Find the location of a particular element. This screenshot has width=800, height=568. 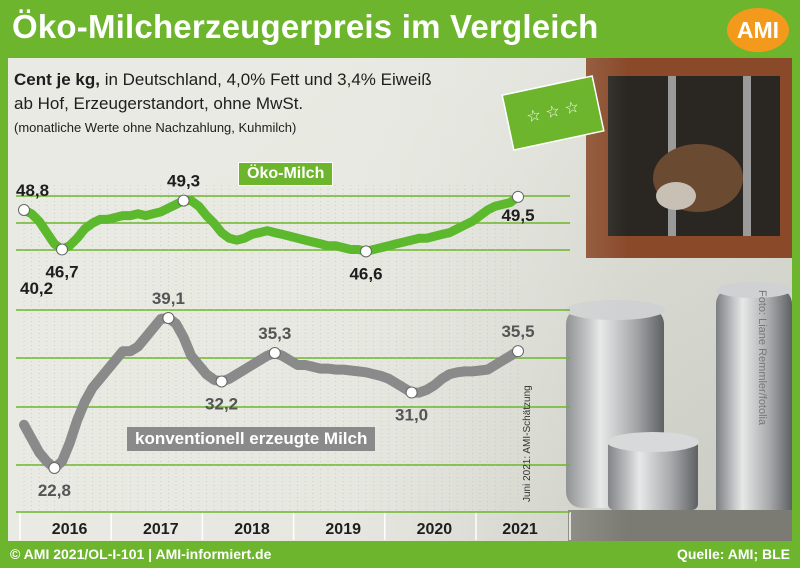

x-tick-label: 2020 is located at coordinates (435, 529).